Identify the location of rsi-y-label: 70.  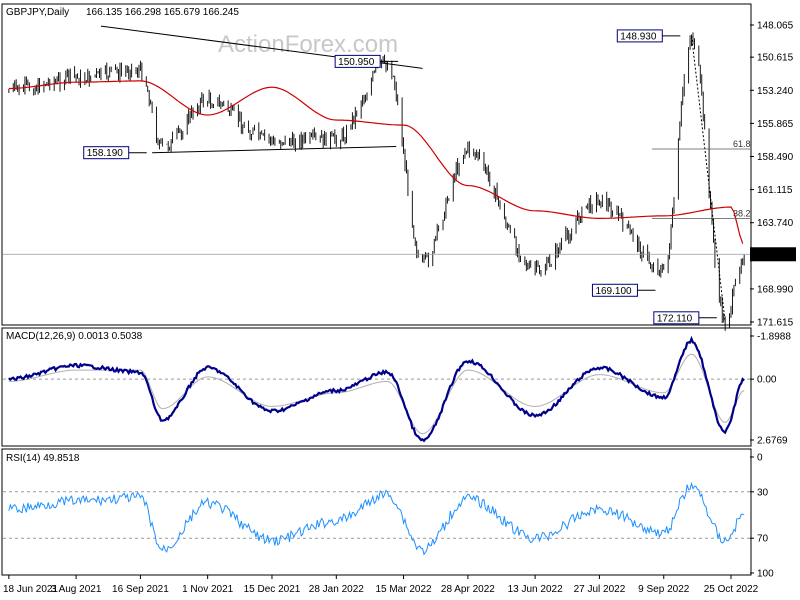
(763, 539).